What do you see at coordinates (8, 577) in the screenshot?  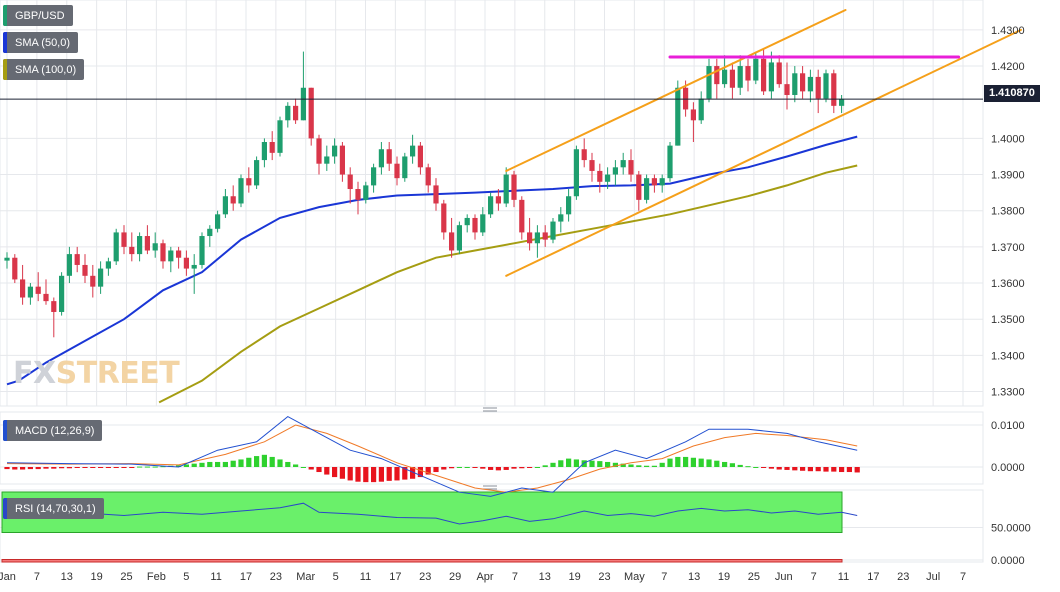 I see `time-axis-label: Jan` at bounding box center [8, 577].